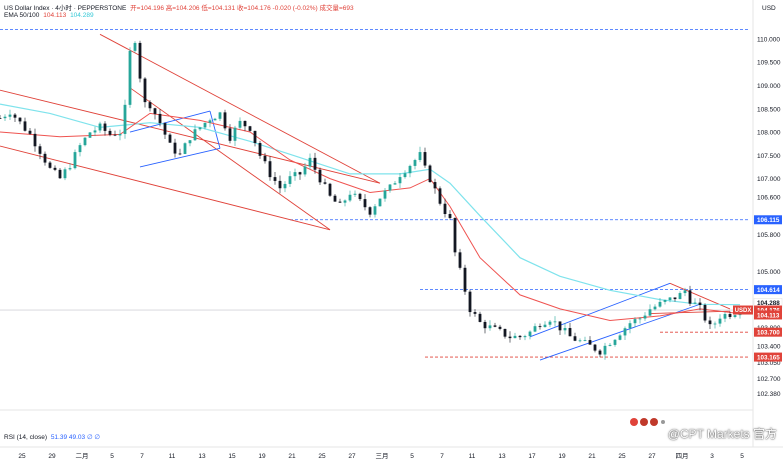 The height and width of the screenshot is (471, 783). I want to click on price-tag-label: 106.115, so click(768, 220).